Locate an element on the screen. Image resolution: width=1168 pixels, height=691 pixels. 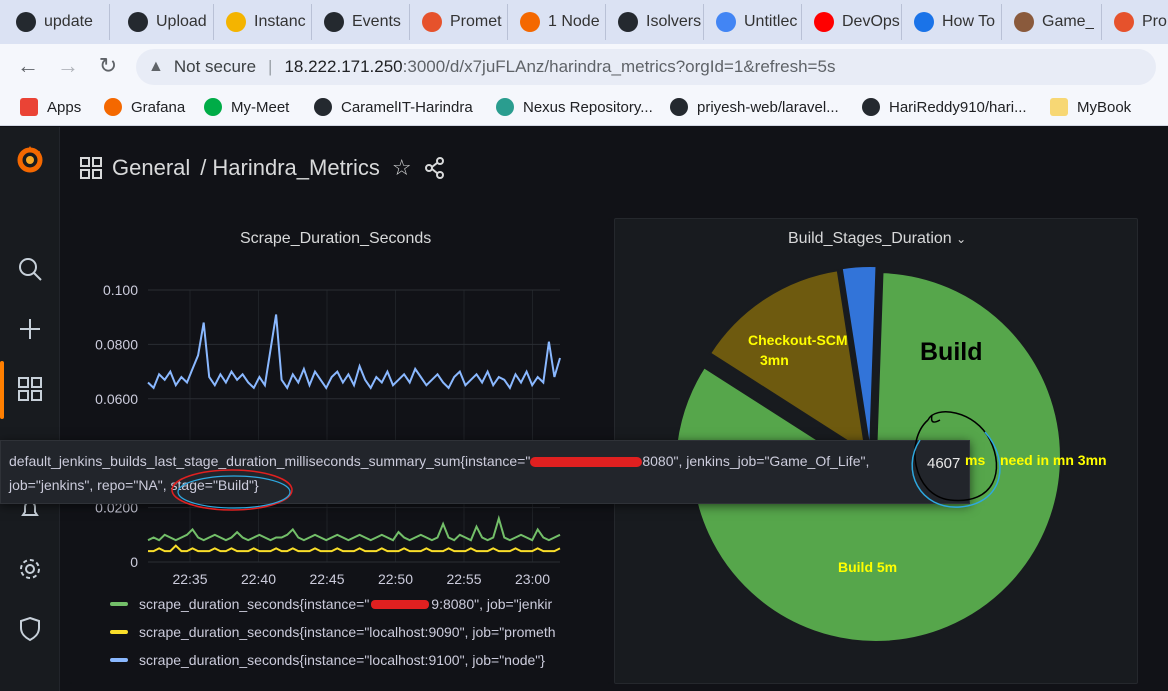
bookmark-label: CaramelIT-Harindra is located at coordinates (407, 107).